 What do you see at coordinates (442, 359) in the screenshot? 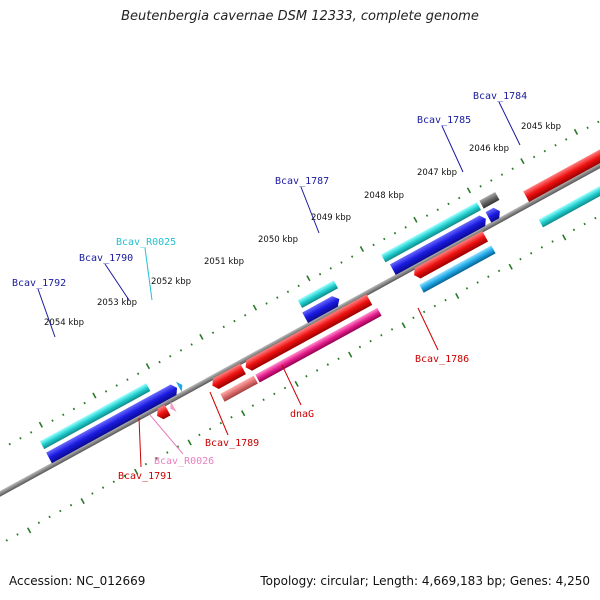
I see `gene-label-bcav-1786: Bcav_1786` at bounding box center [442, 359].